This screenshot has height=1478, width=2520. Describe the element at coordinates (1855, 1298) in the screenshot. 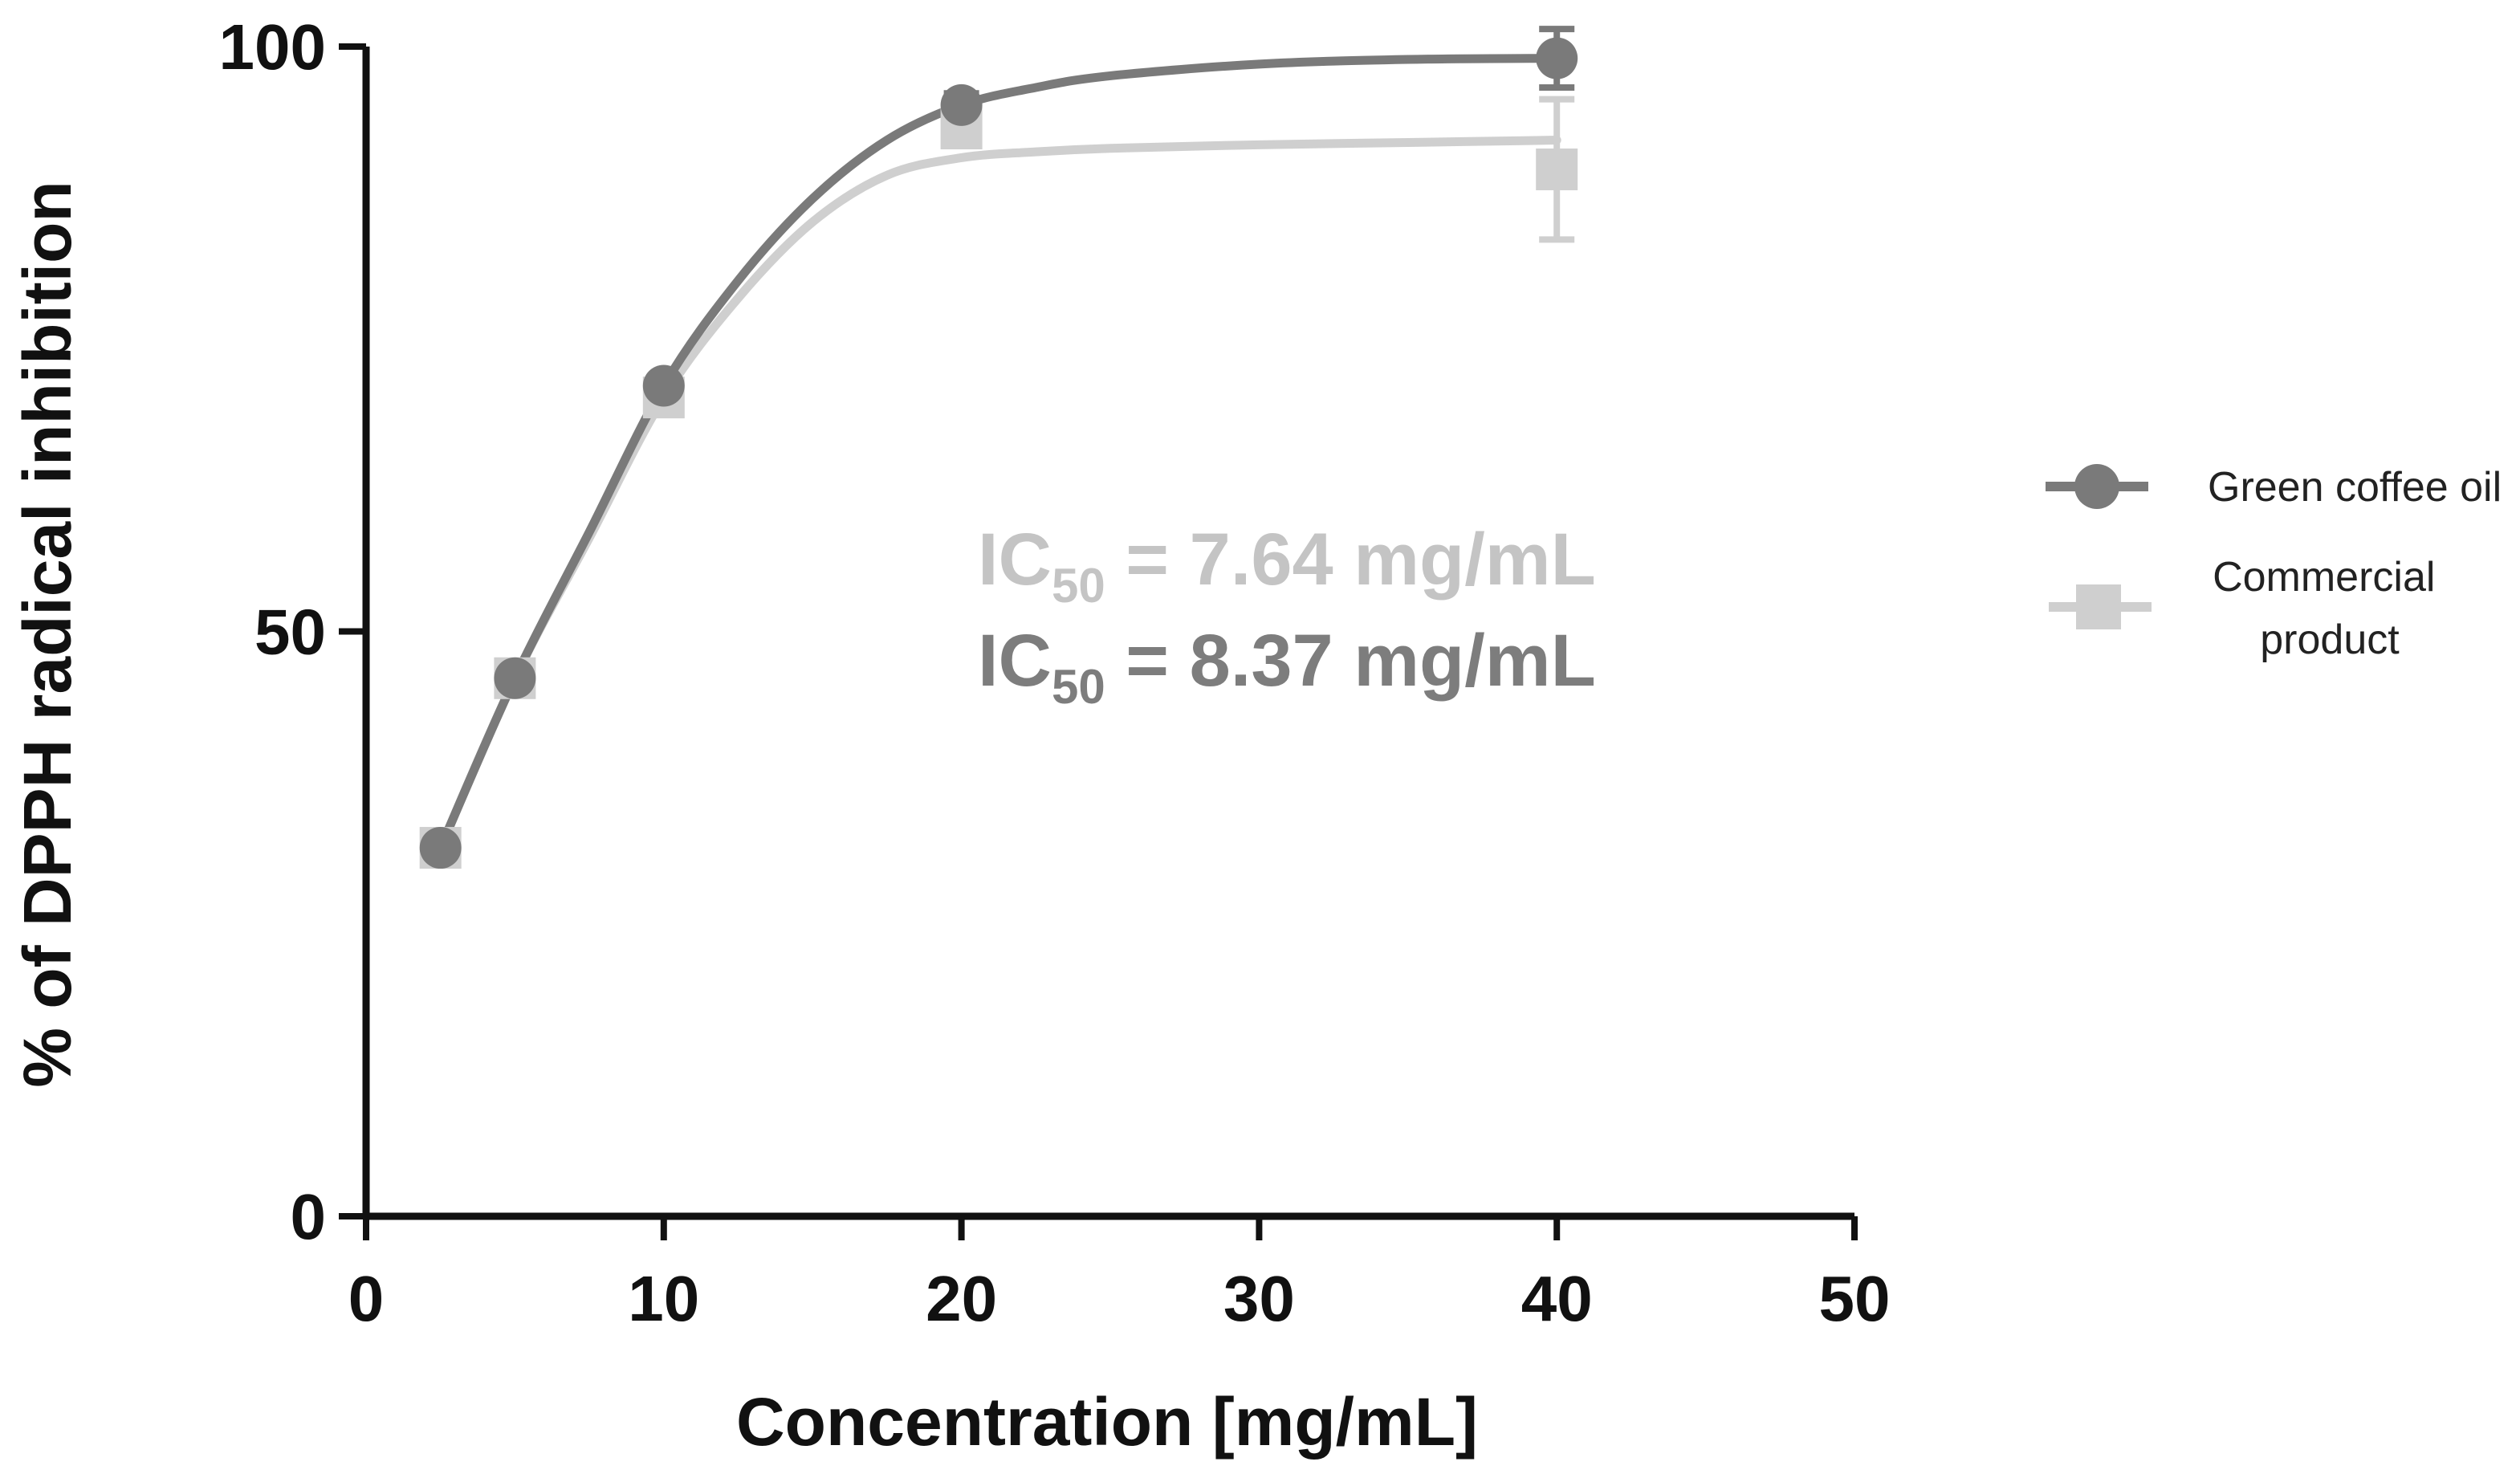

I see `x-tick-label: 50` at that location.